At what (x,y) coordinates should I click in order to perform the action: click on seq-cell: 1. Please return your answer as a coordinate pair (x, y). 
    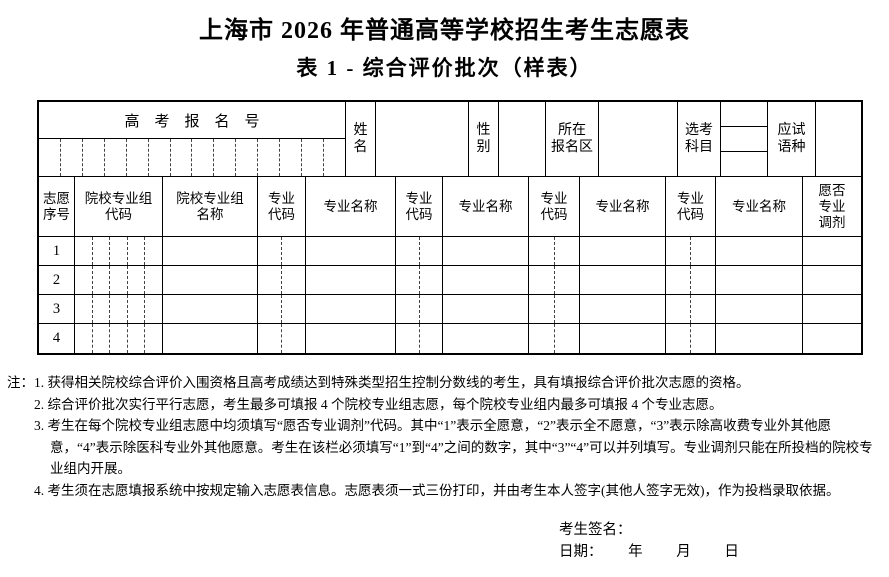
    Looking at the image, I should click on (56, 250).